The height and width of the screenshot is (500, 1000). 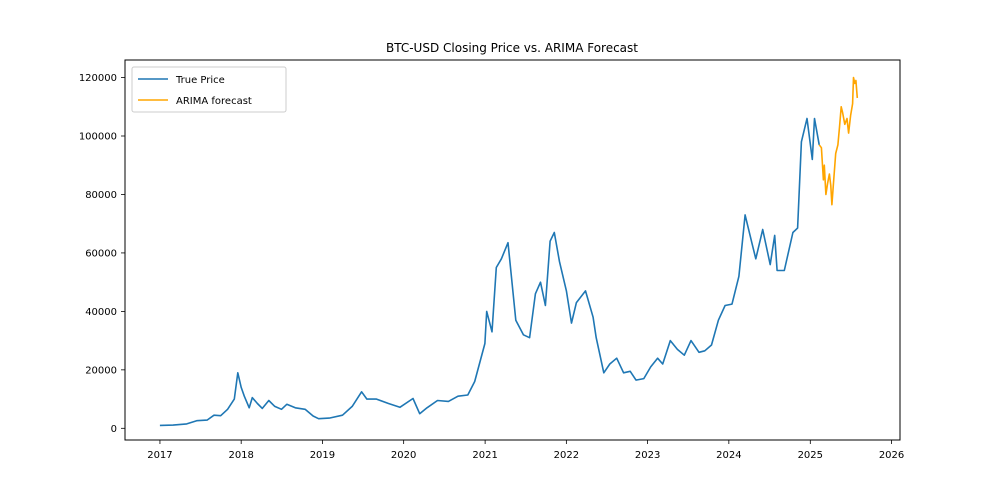 I want to click on x-tick-label: 2021, so click(x=484, y=455).